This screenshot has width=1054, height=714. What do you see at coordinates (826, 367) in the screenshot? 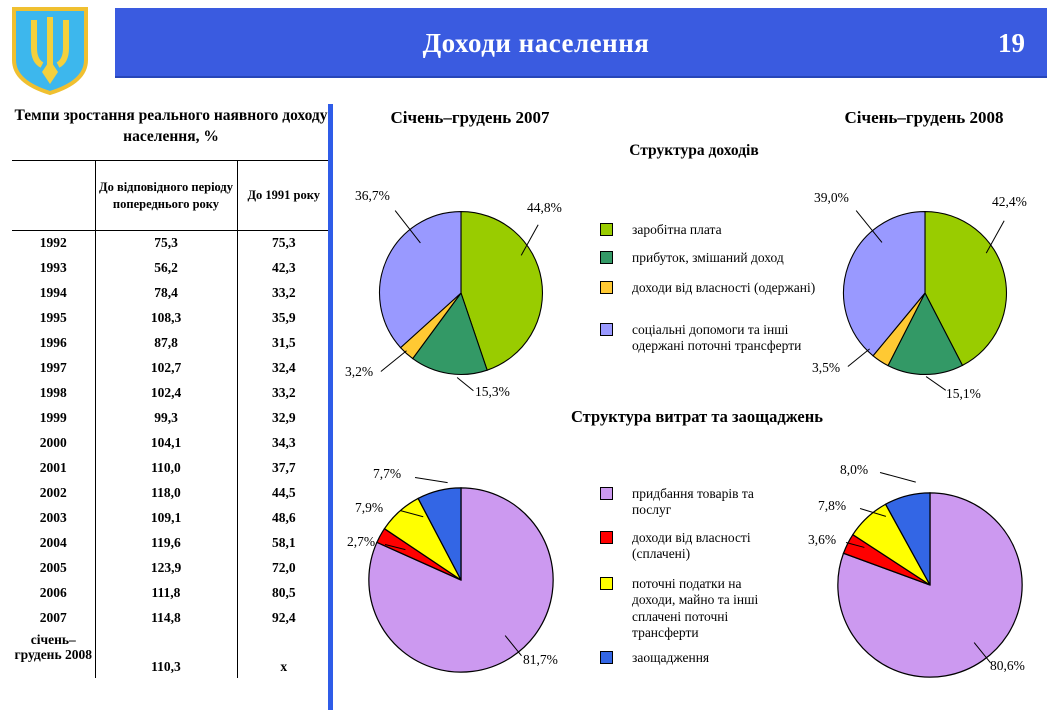
I see `pie-label: 3,5%` at bounding box center [826, 367].